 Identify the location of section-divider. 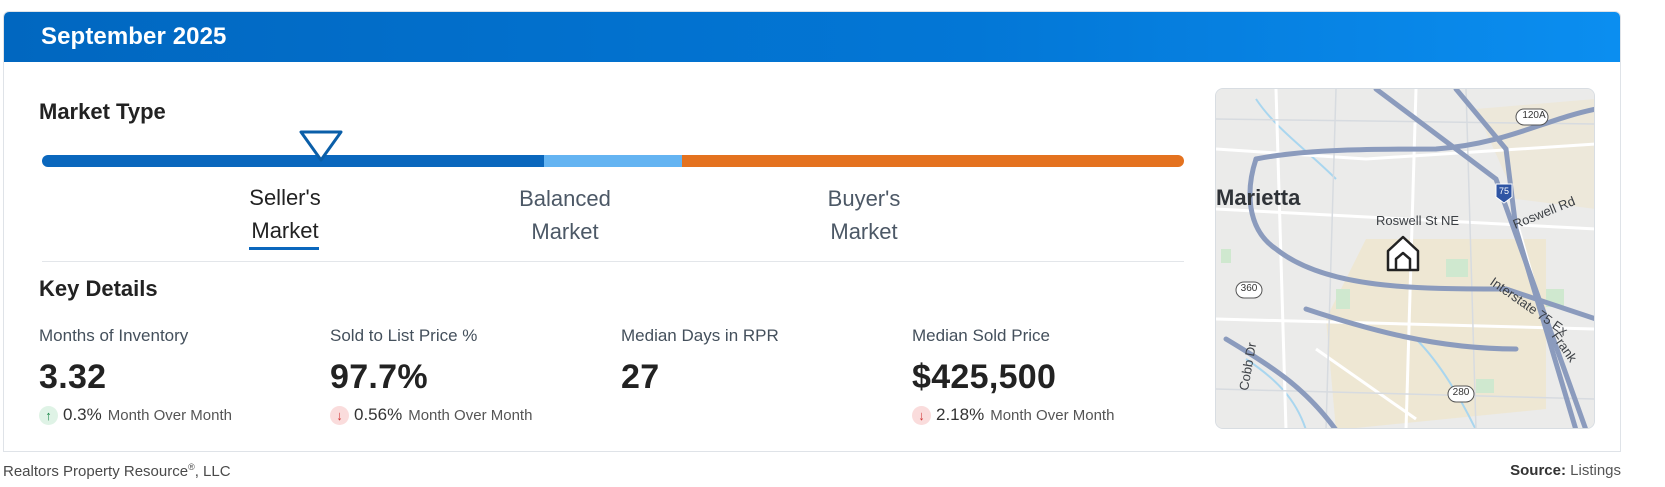
(613, 261).